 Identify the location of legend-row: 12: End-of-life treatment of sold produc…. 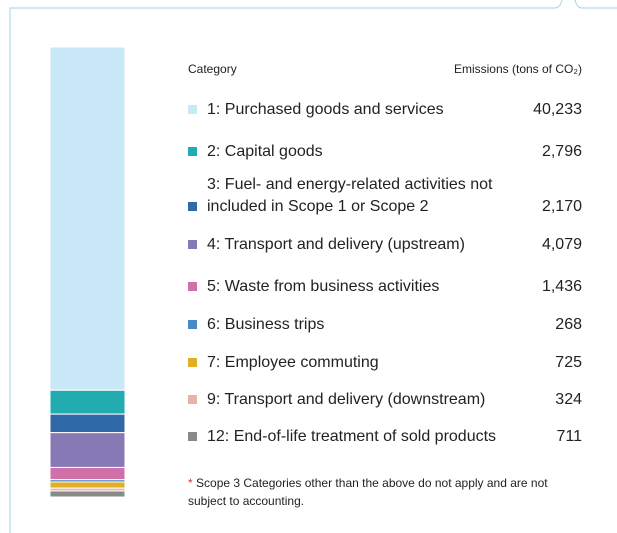
(384, 437).